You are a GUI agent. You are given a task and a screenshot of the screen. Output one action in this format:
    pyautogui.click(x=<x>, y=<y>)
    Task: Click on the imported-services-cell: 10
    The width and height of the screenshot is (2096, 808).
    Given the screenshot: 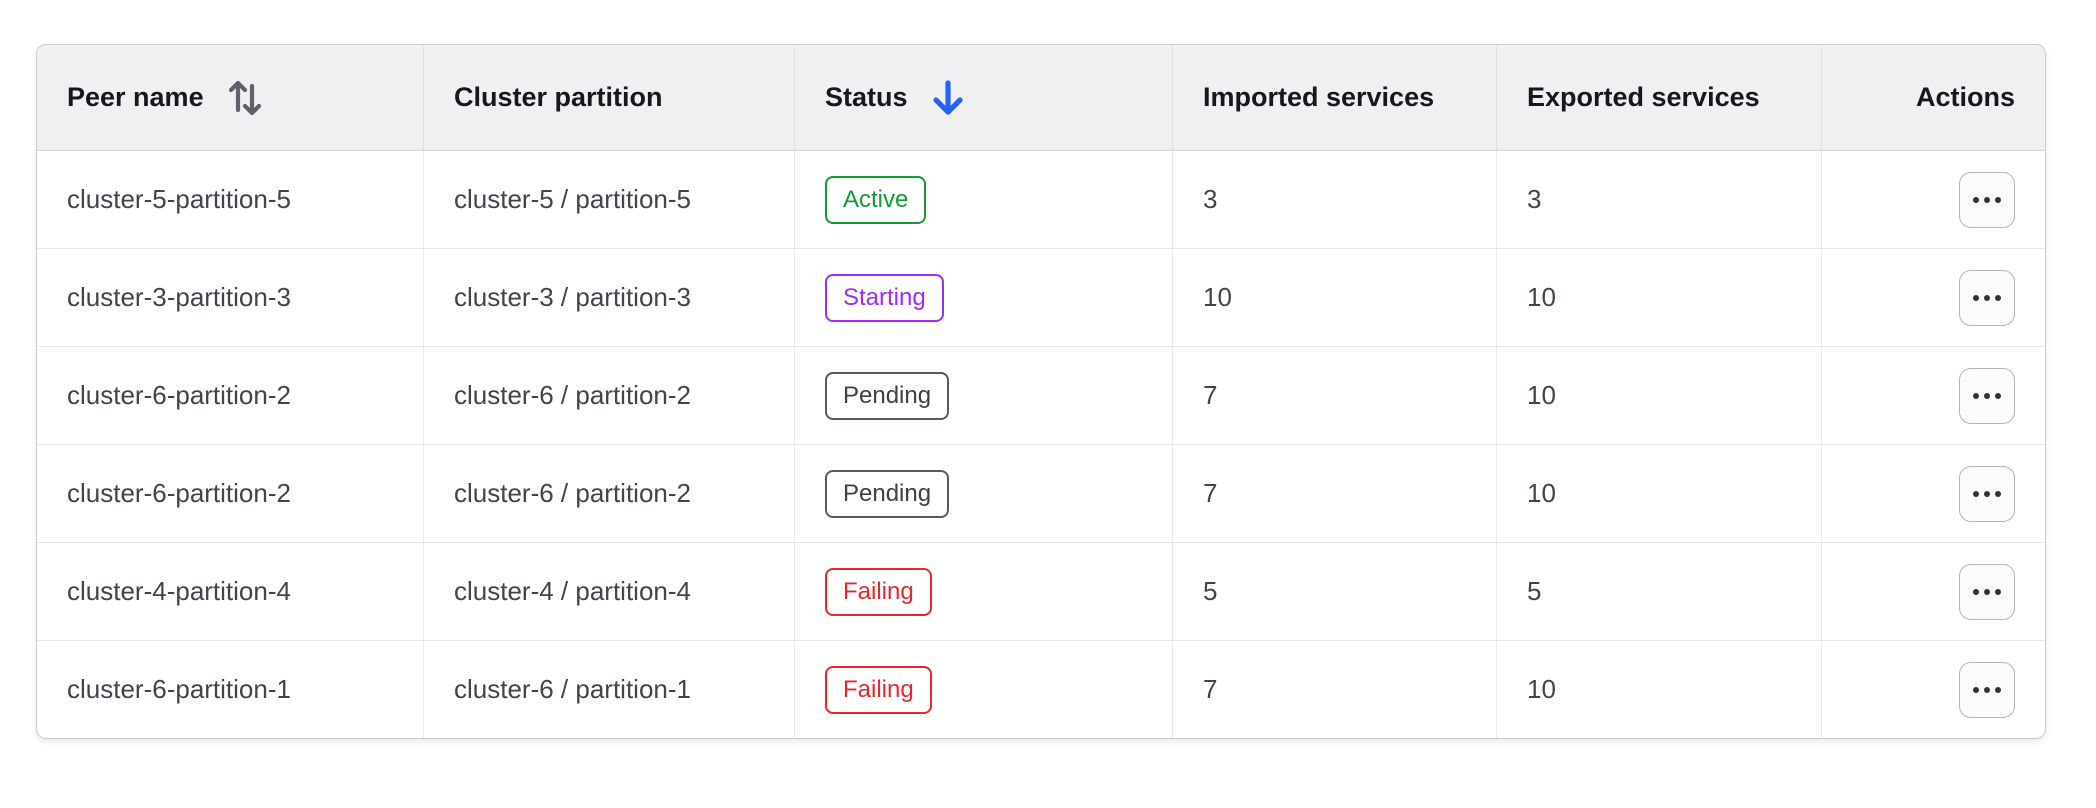 What is the action you would take?
    pyautogui.click(x=1335, y=297)
    